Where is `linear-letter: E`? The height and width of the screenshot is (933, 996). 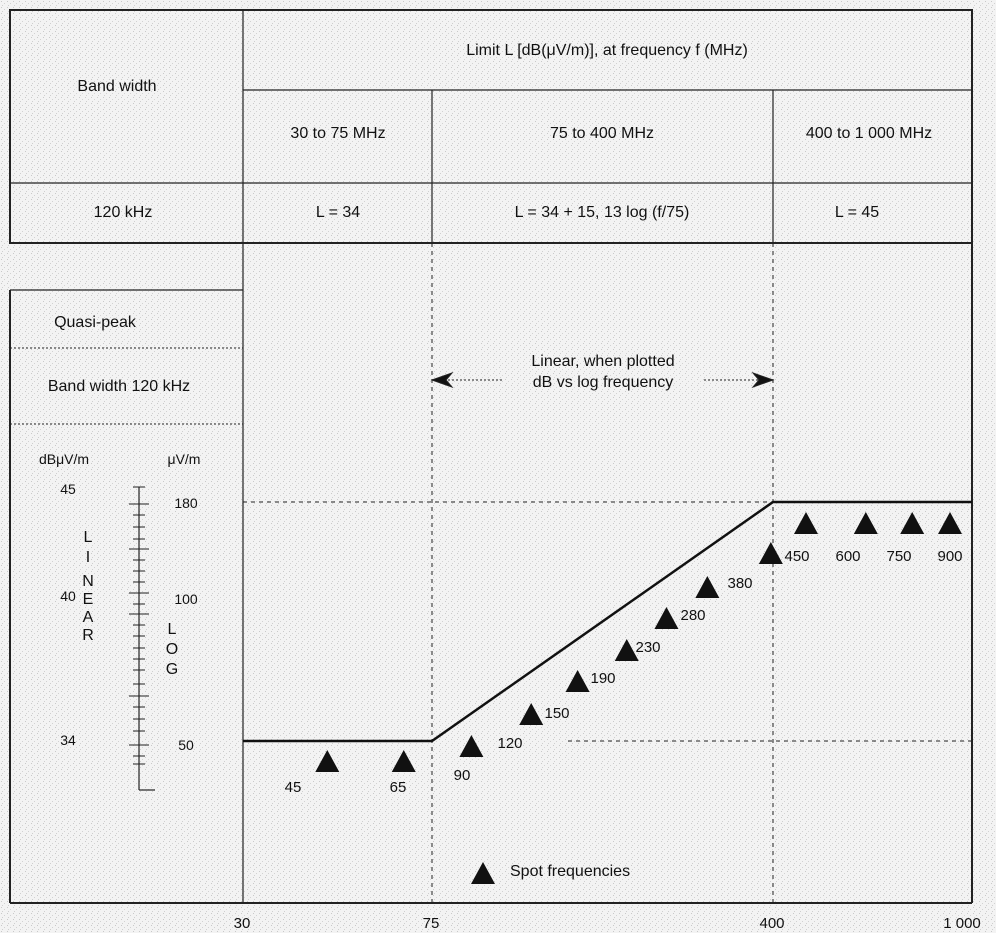 linear-letter: E is located at coordinates (88, 599).